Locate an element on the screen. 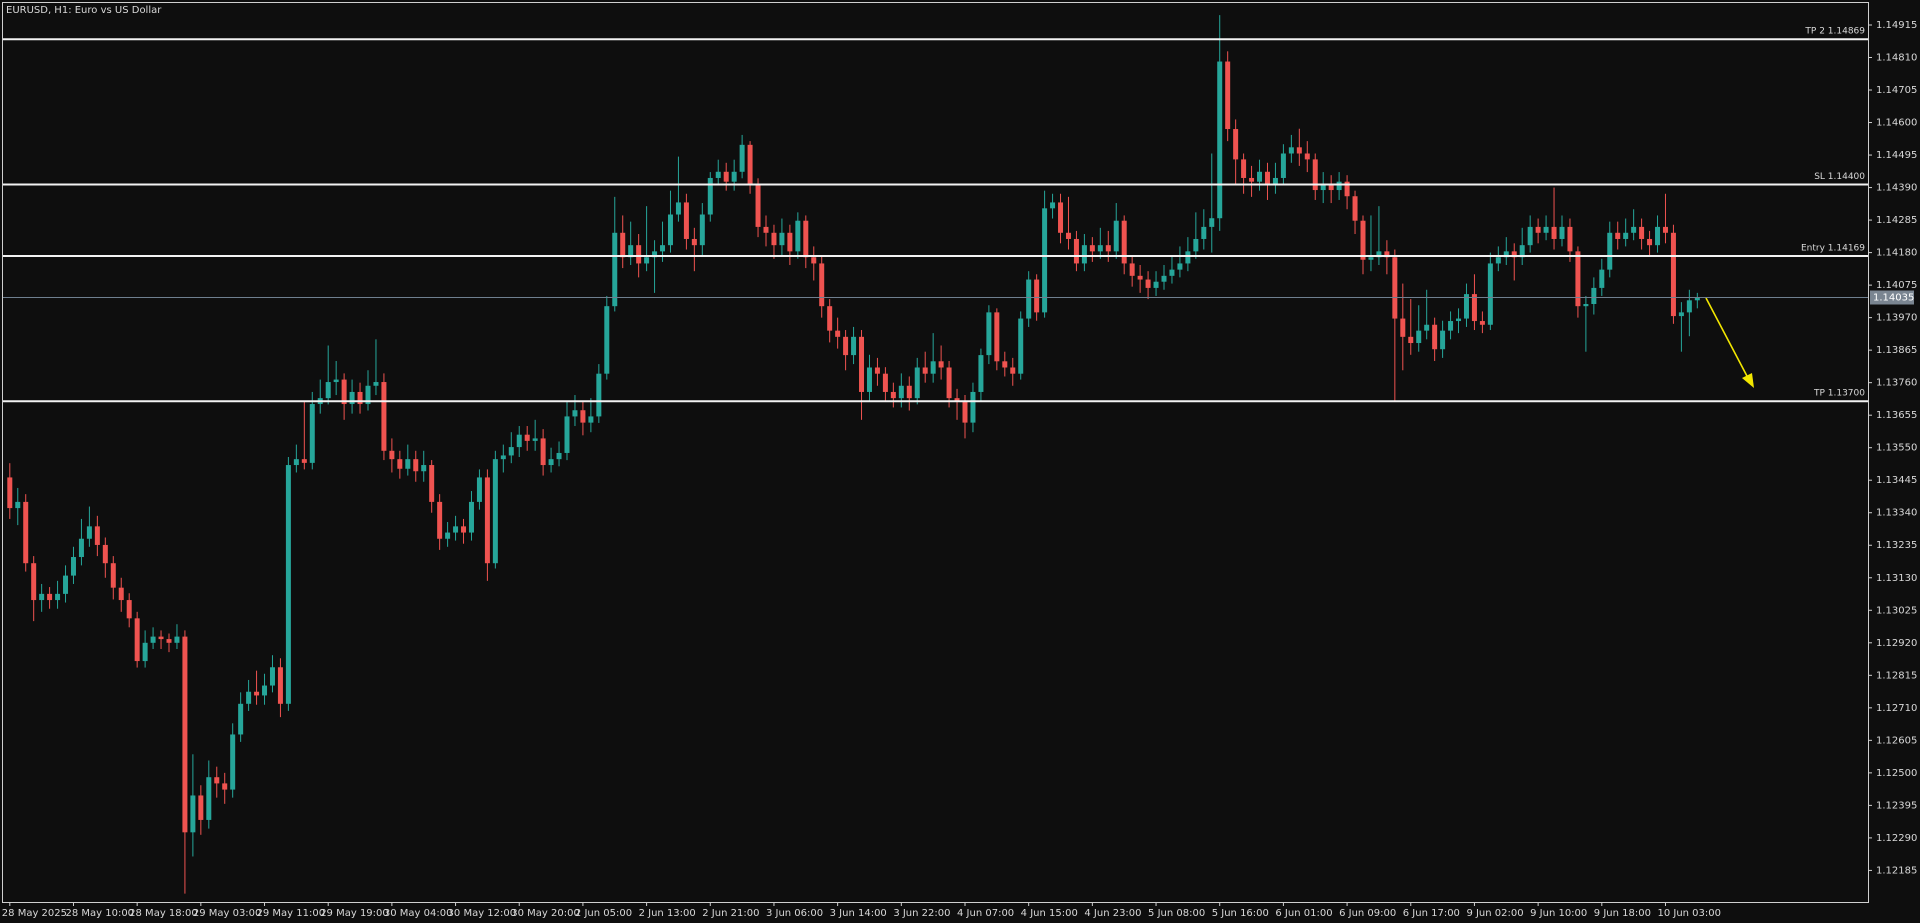 This screenshot has width=1920, height=923. x-tick-label: 3 Jun 22:00 is located at coordinates (921, 913).